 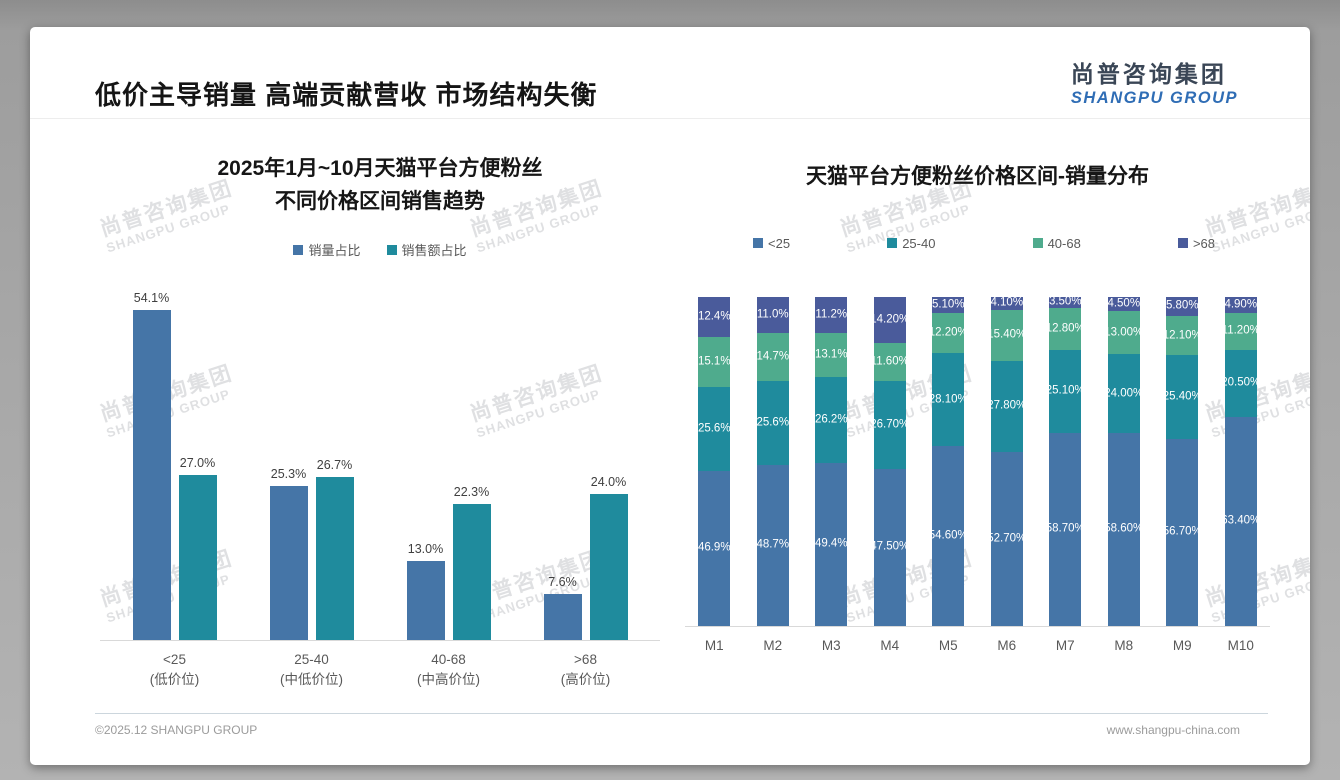 I want to click on bar-销量占比-25-40: 25.3%, so click(x=288, y=554).